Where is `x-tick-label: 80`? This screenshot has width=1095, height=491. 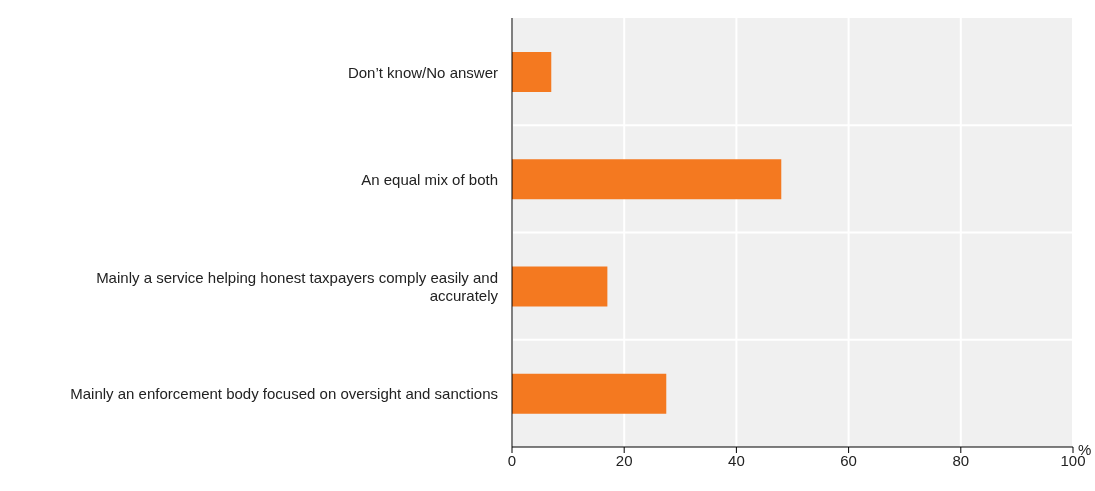 x-tick-label: 80 is located at coordinates (961, 460).